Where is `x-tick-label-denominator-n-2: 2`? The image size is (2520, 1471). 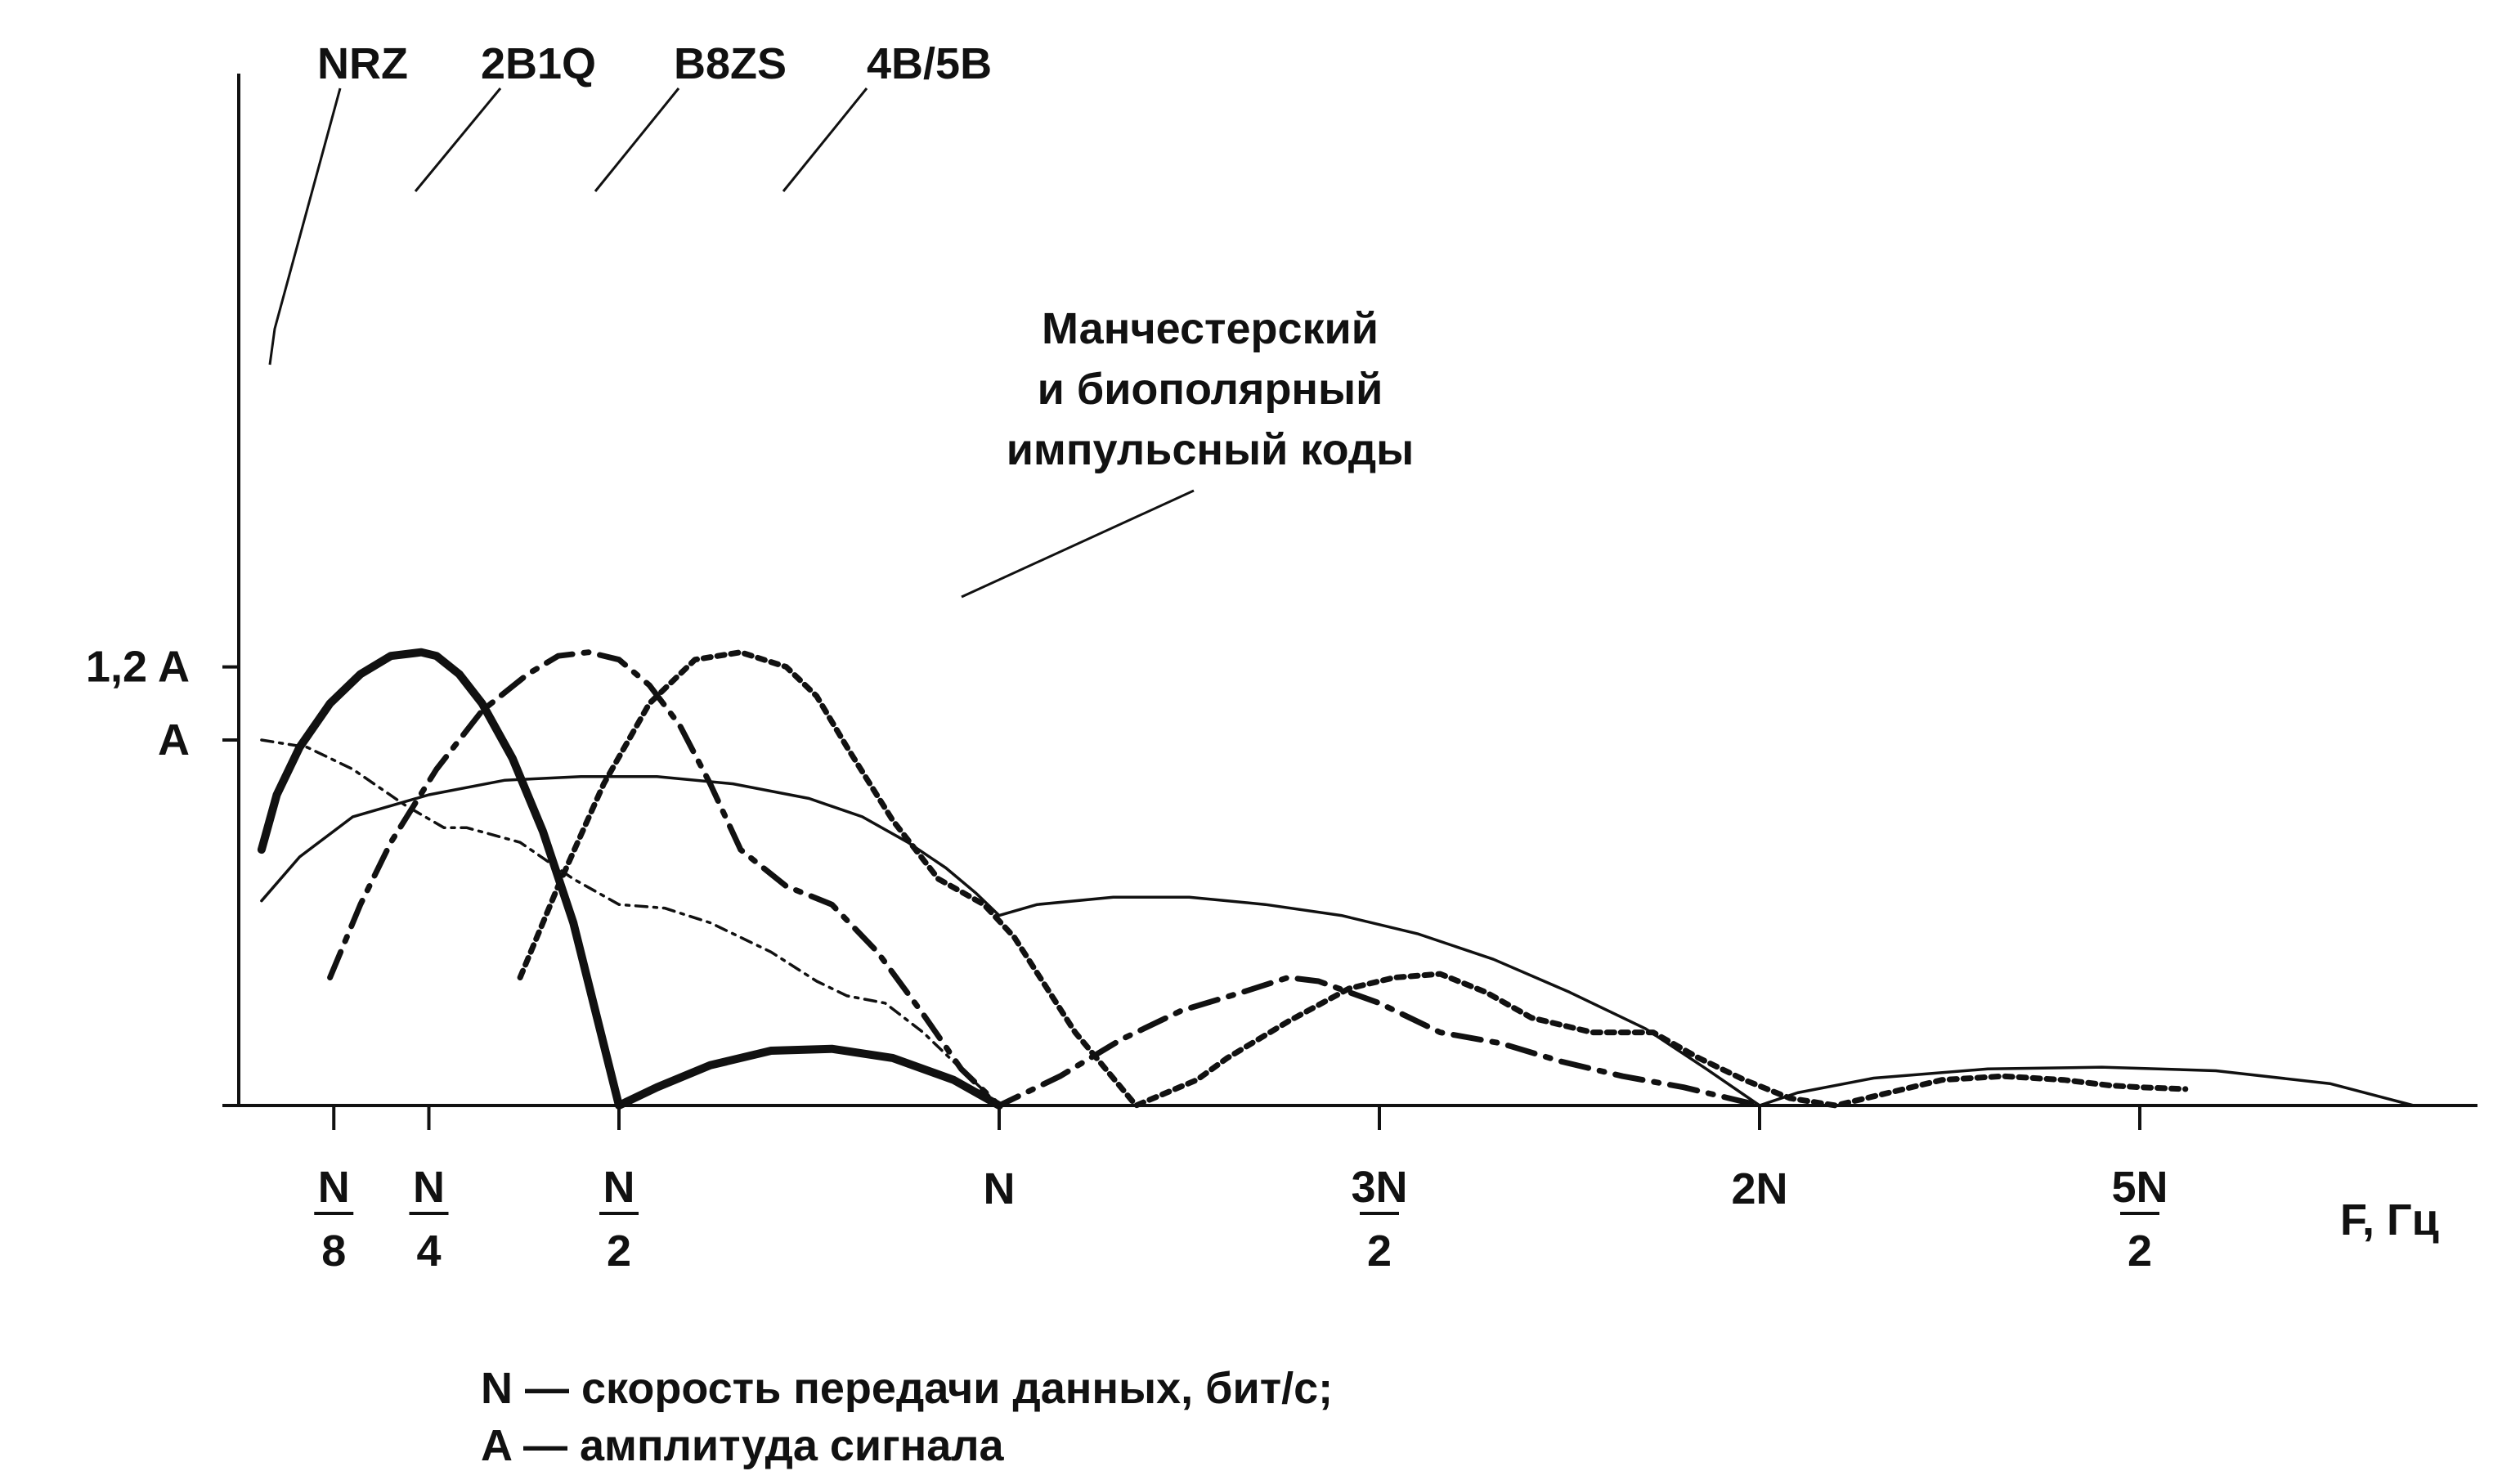
x-tick-label-denominator-n-2: 2 is located at coordinates (619, 1251).